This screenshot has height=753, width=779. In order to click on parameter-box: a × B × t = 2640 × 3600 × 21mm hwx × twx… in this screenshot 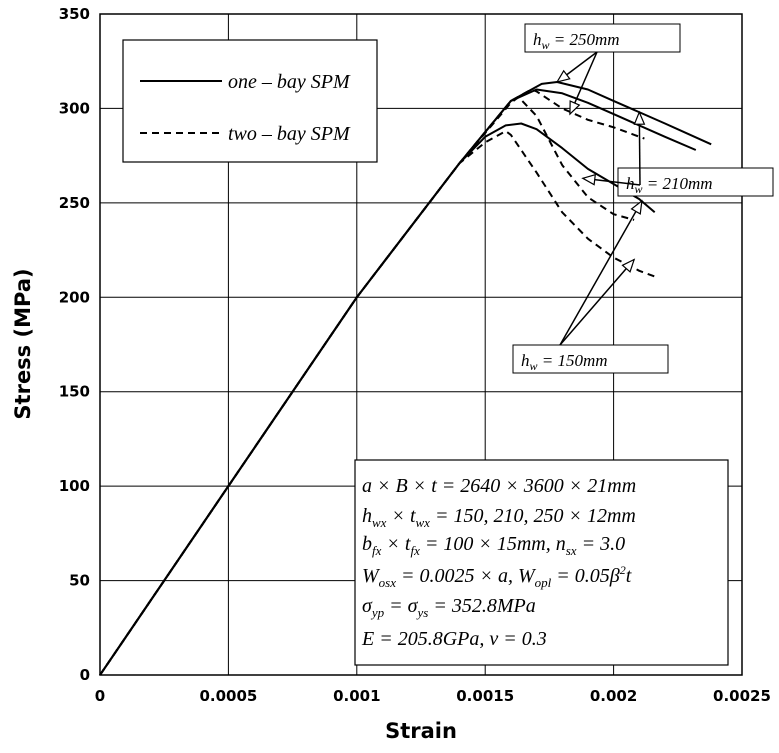, I will do `click(541, 562)`.